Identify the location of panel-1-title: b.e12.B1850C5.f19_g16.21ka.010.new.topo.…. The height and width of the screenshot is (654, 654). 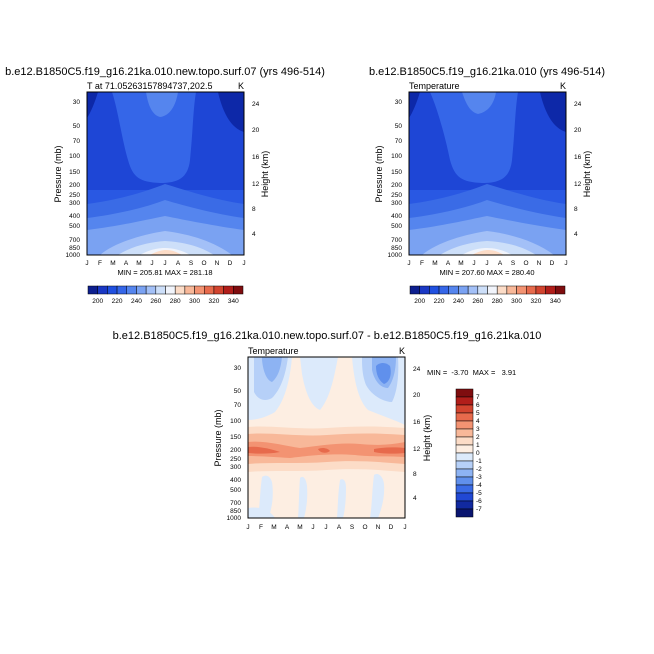
(165, 72).